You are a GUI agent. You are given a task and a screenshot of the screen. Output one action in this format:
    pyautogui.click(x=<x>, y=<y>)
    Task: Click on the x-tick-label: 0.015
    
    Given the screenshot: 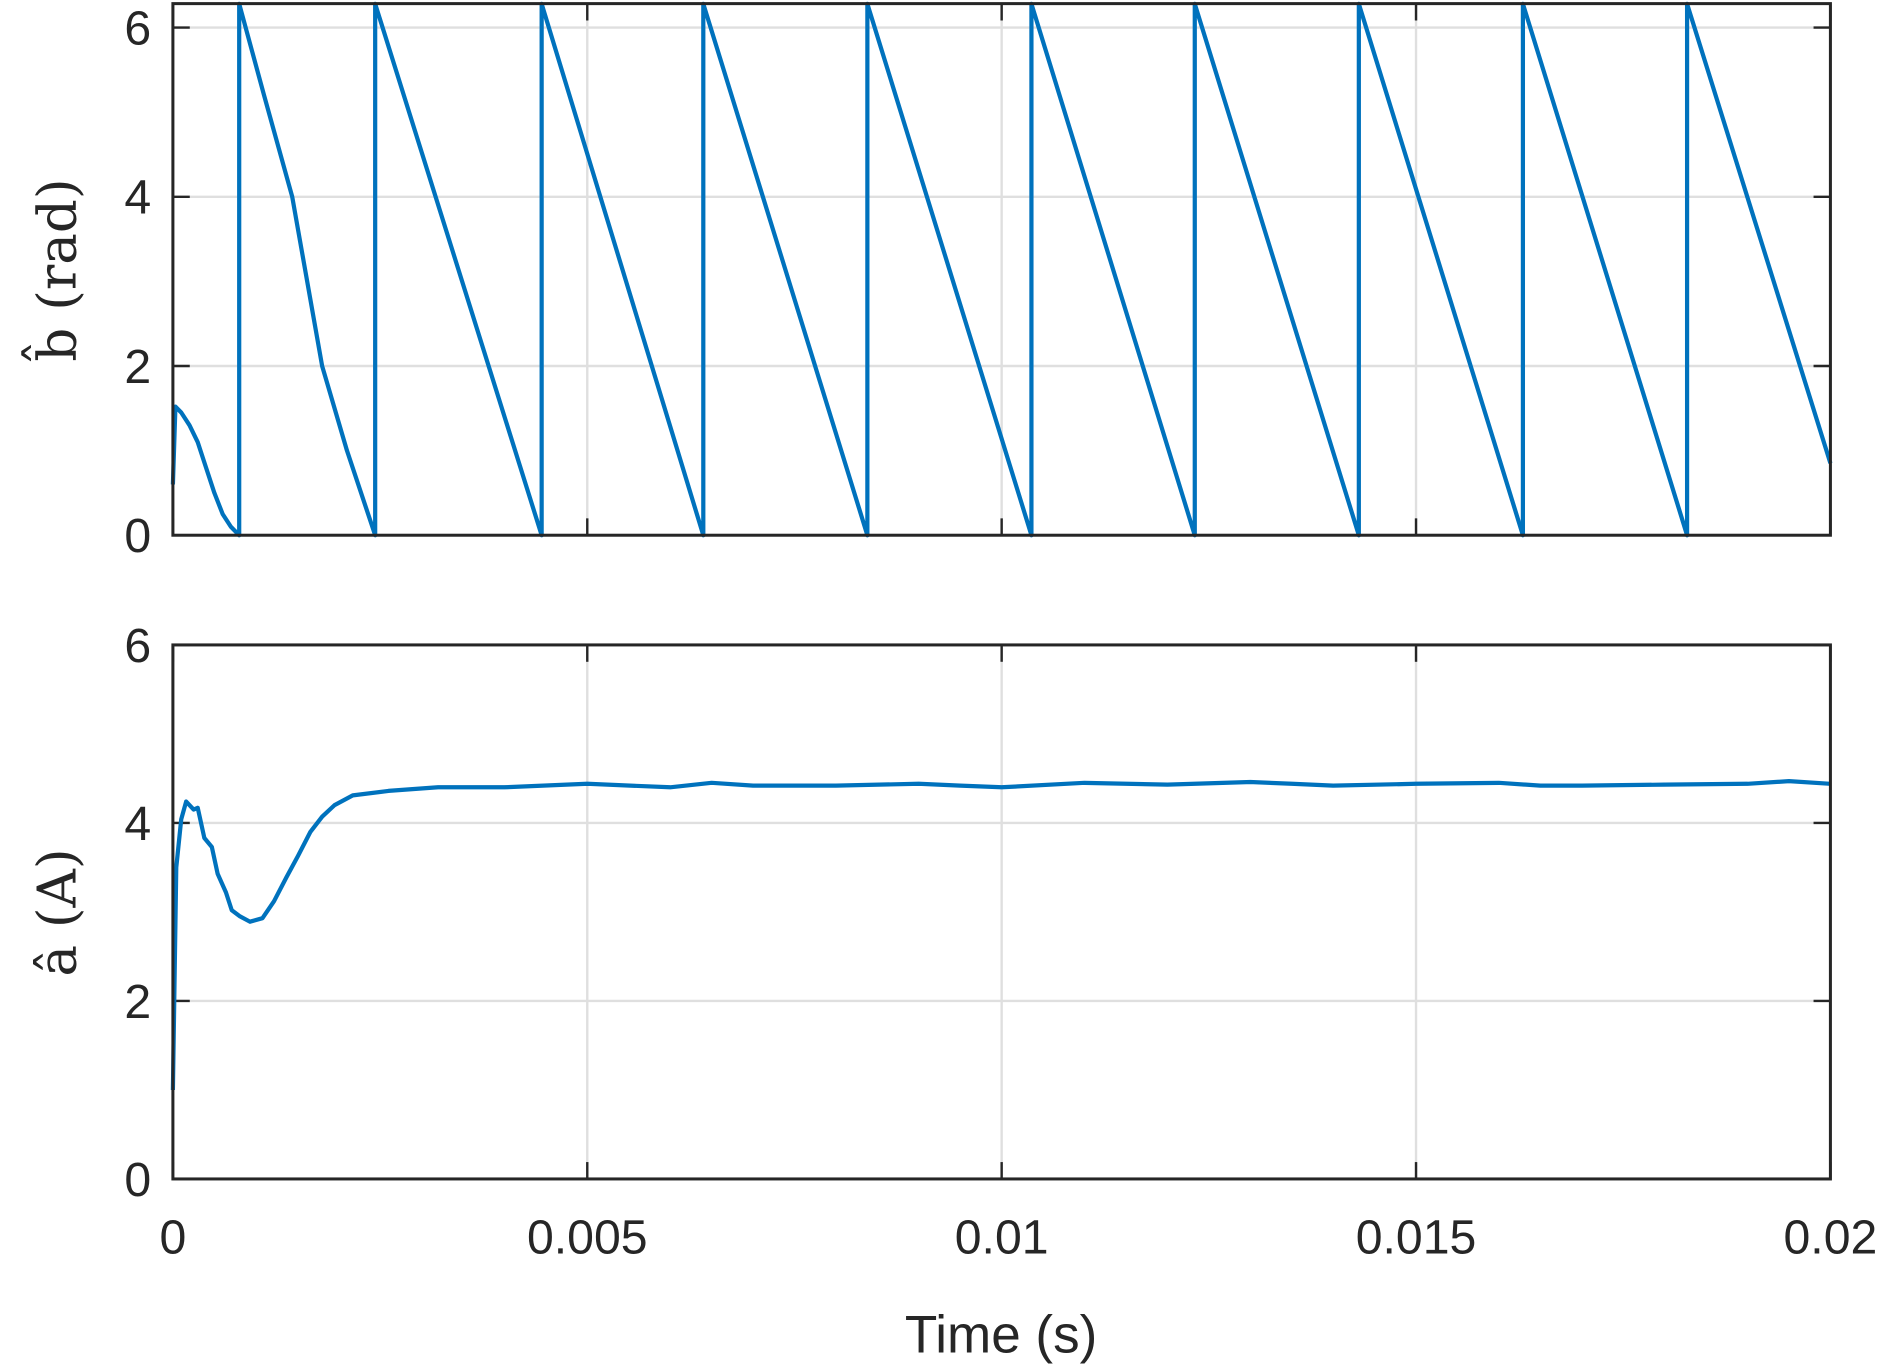 What is the action you would take?
    pyautogui.click(x=1416, y=1238)
    